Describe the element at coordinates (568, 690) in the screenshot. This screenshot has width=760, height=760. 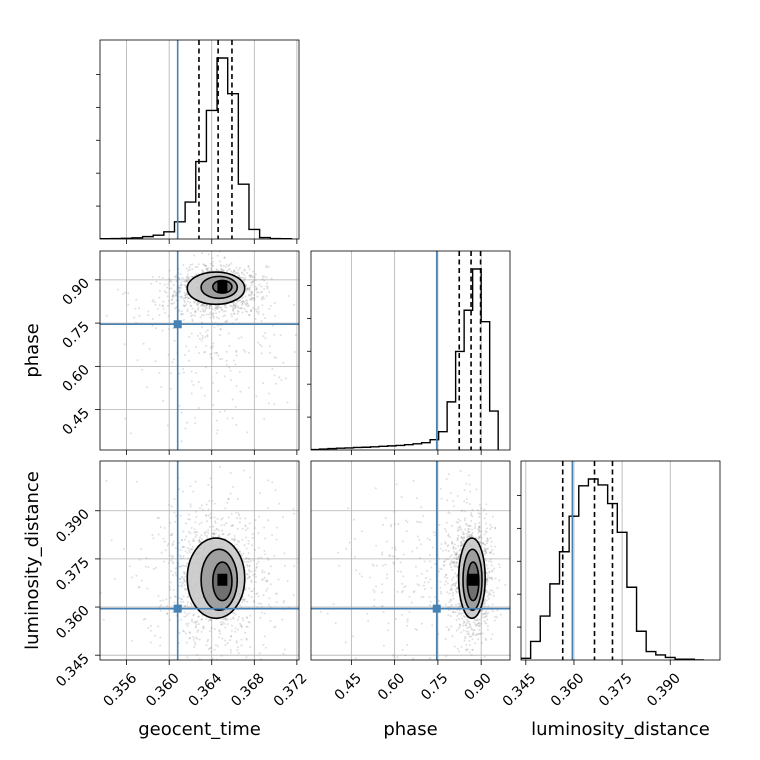
I see `x-tick-label-luminosity-distance-1: 0.360` at that location.